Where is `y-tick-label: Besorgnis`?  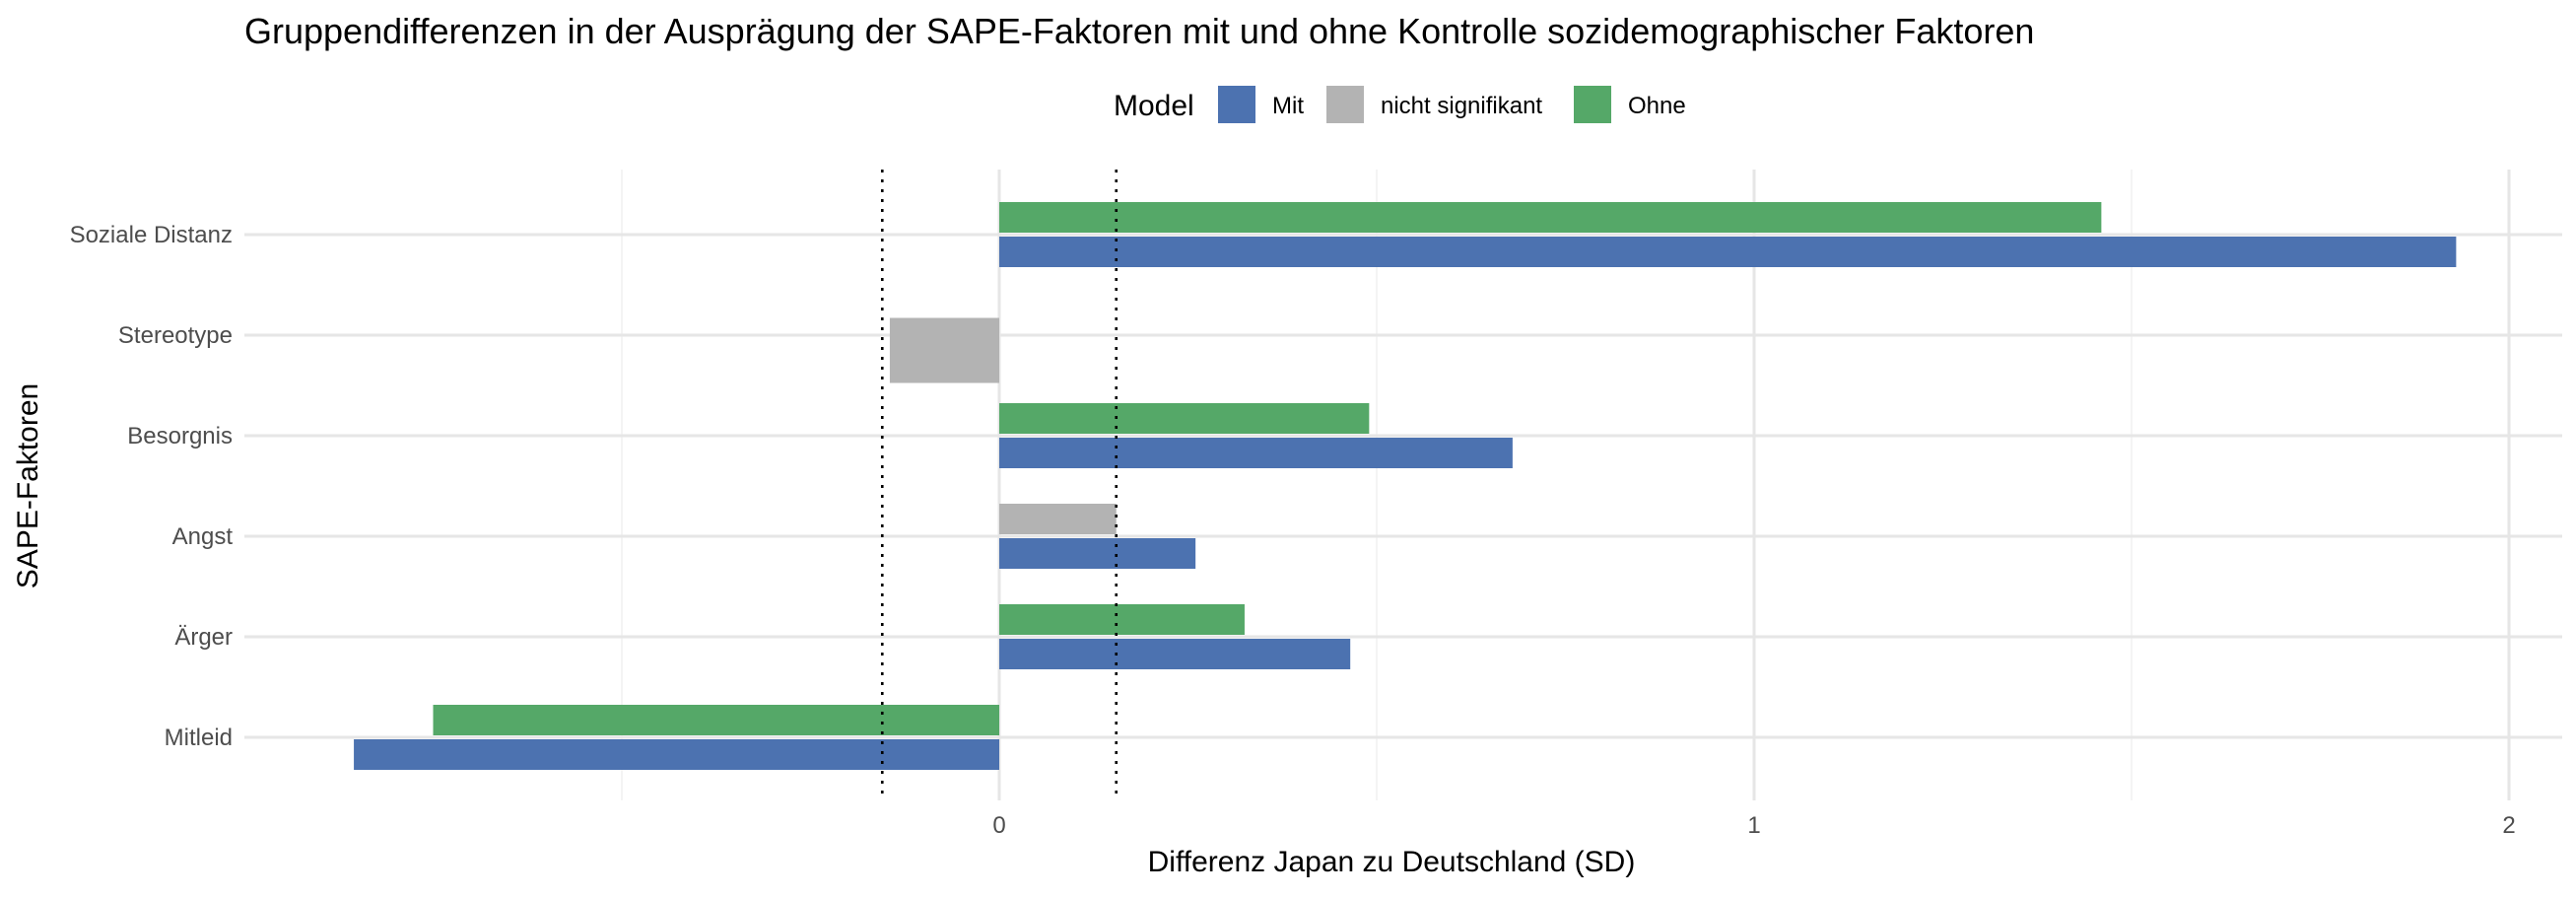 y-tick-label: Besorgnis is located at coordinates (180, 436).